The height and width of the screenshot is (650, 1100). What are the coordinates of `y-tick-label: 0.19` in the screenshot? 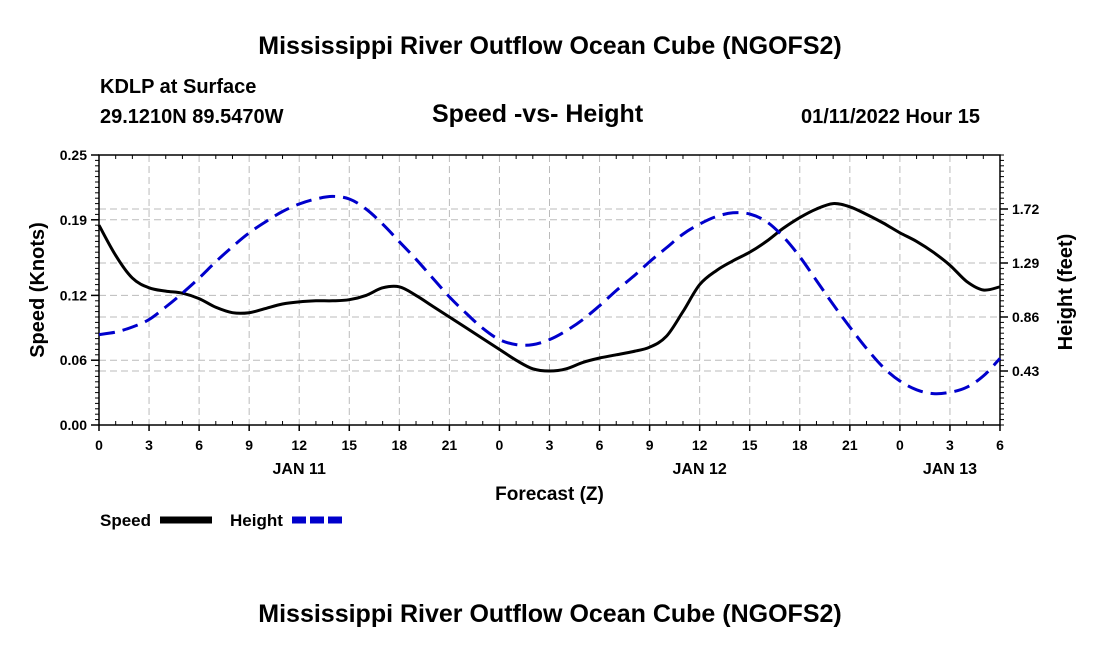 It's located at (73, 220).